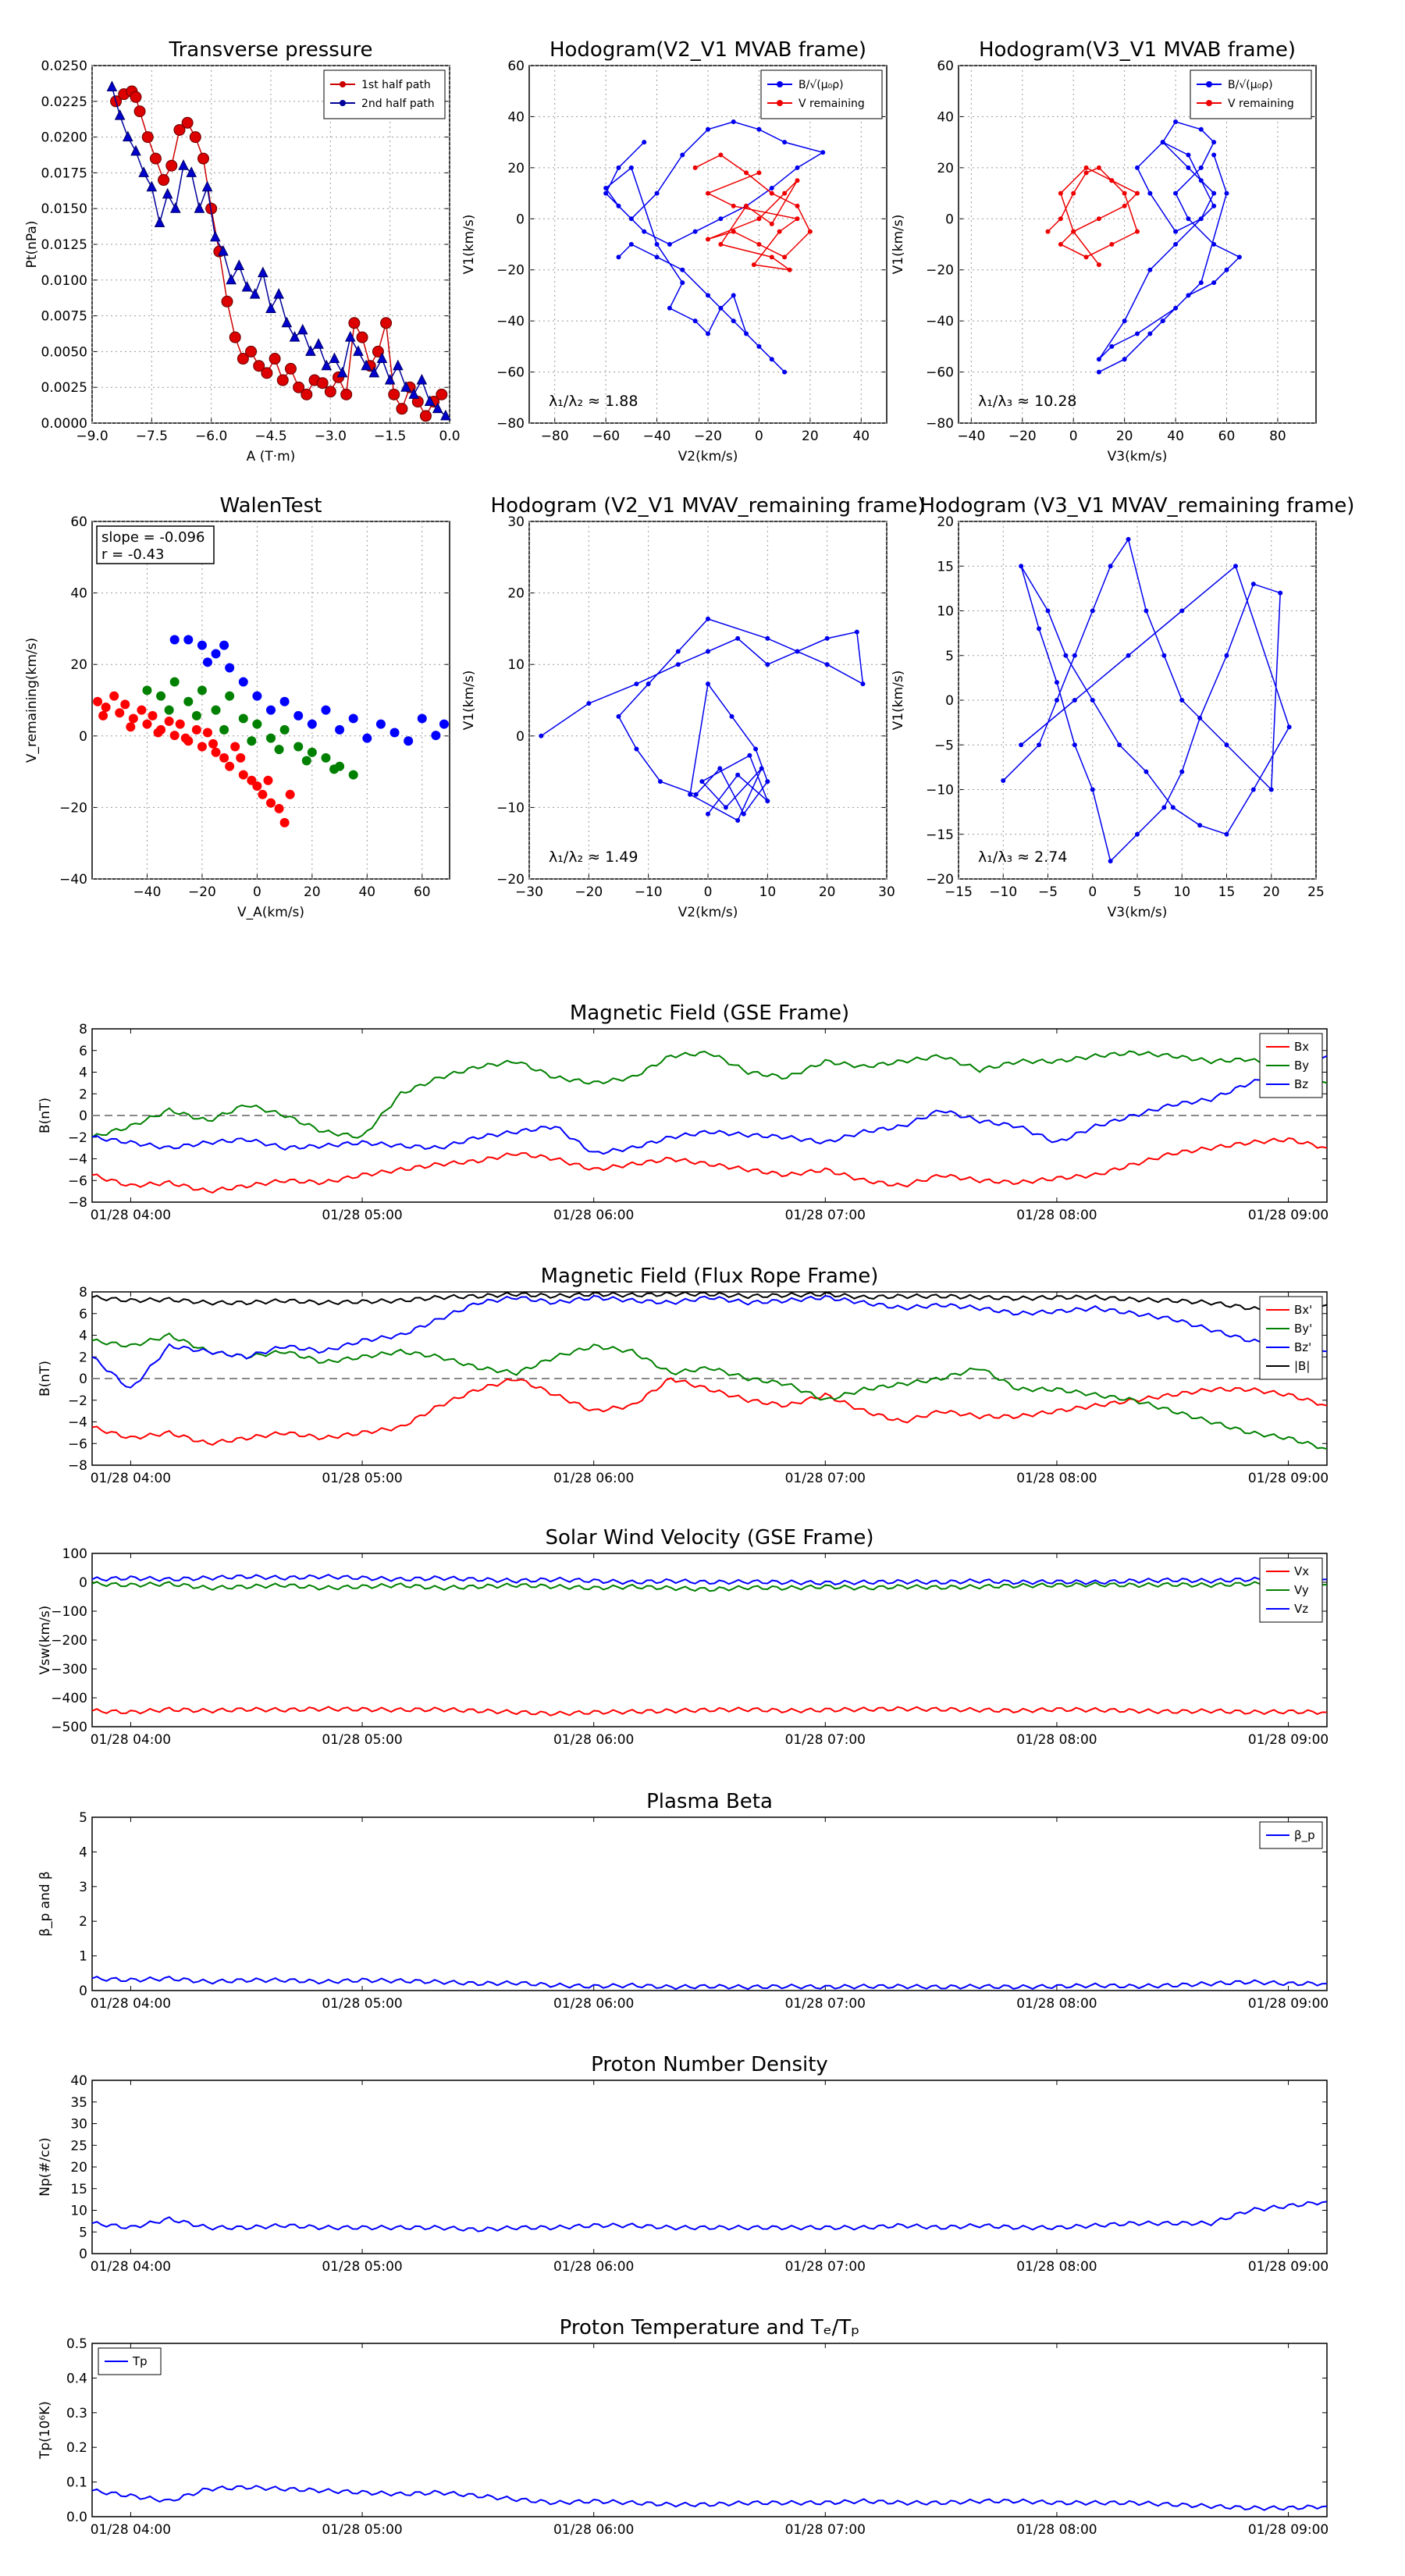  I want to click on y-tick-label: 20, so click(78, 2168).